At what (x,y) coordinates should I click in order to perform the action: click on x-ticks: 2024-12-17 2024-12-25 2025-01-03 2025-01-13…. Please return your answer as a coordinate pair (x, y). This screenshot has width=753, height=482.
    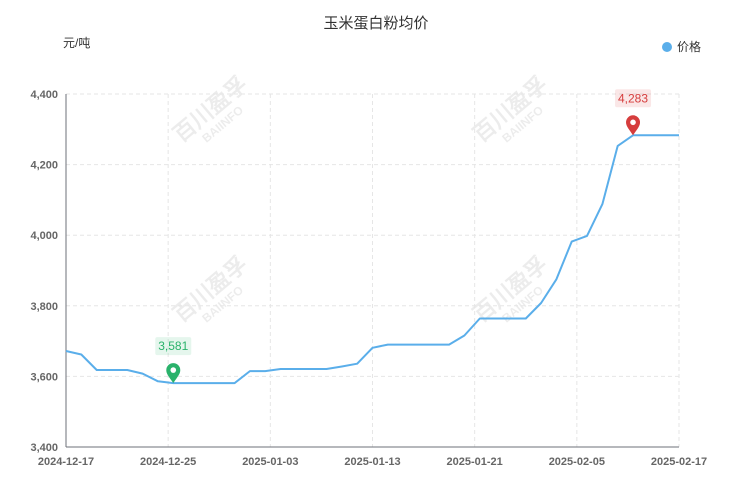
    Looking at the image, I should click on (372, 462).